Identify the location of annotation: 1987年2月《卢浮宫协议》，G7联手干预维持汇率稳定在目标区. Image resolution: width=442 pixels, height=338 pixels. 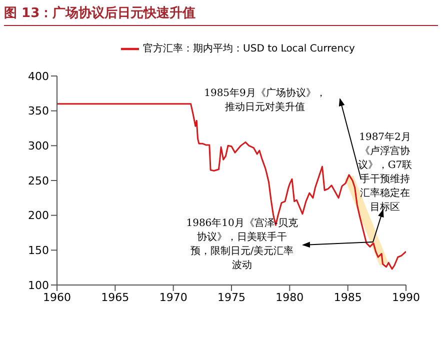
(385, 172).